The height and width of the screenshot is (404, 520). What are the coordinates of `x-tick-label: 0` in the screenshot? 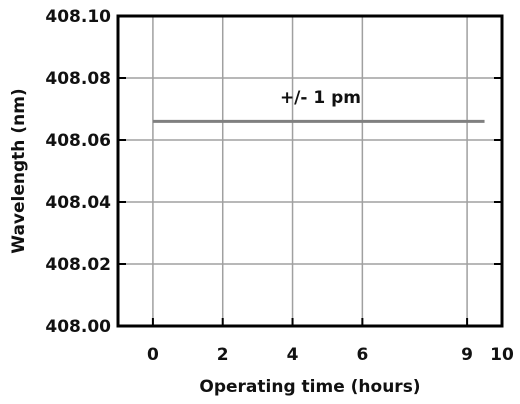 It's located at (153, 355).